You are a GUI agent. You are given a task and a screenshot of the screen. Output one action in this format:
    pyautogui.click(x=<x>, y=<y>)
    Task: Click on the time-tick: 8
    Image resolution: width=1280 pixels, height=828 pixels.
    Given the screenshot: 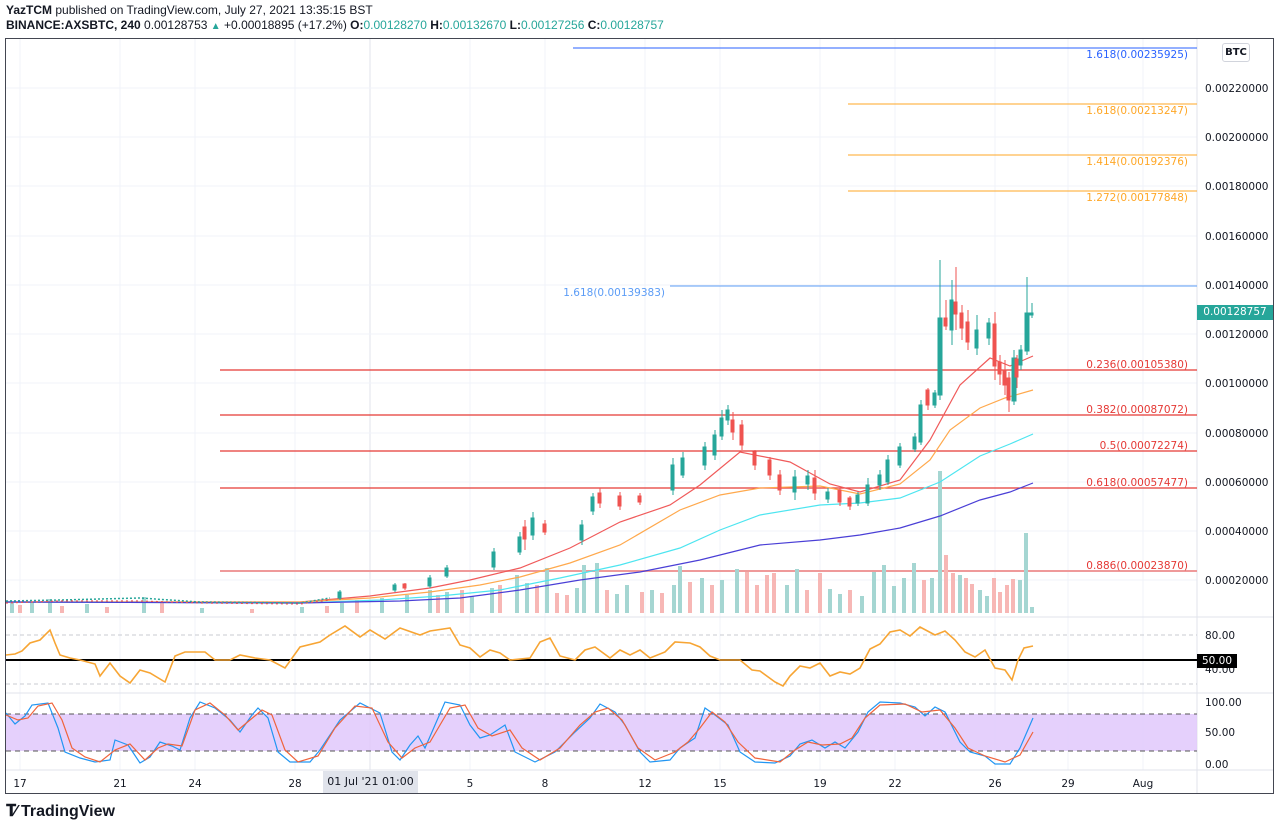 What is the action you would take?
    pyautogui.click(x=545, y=784)
    